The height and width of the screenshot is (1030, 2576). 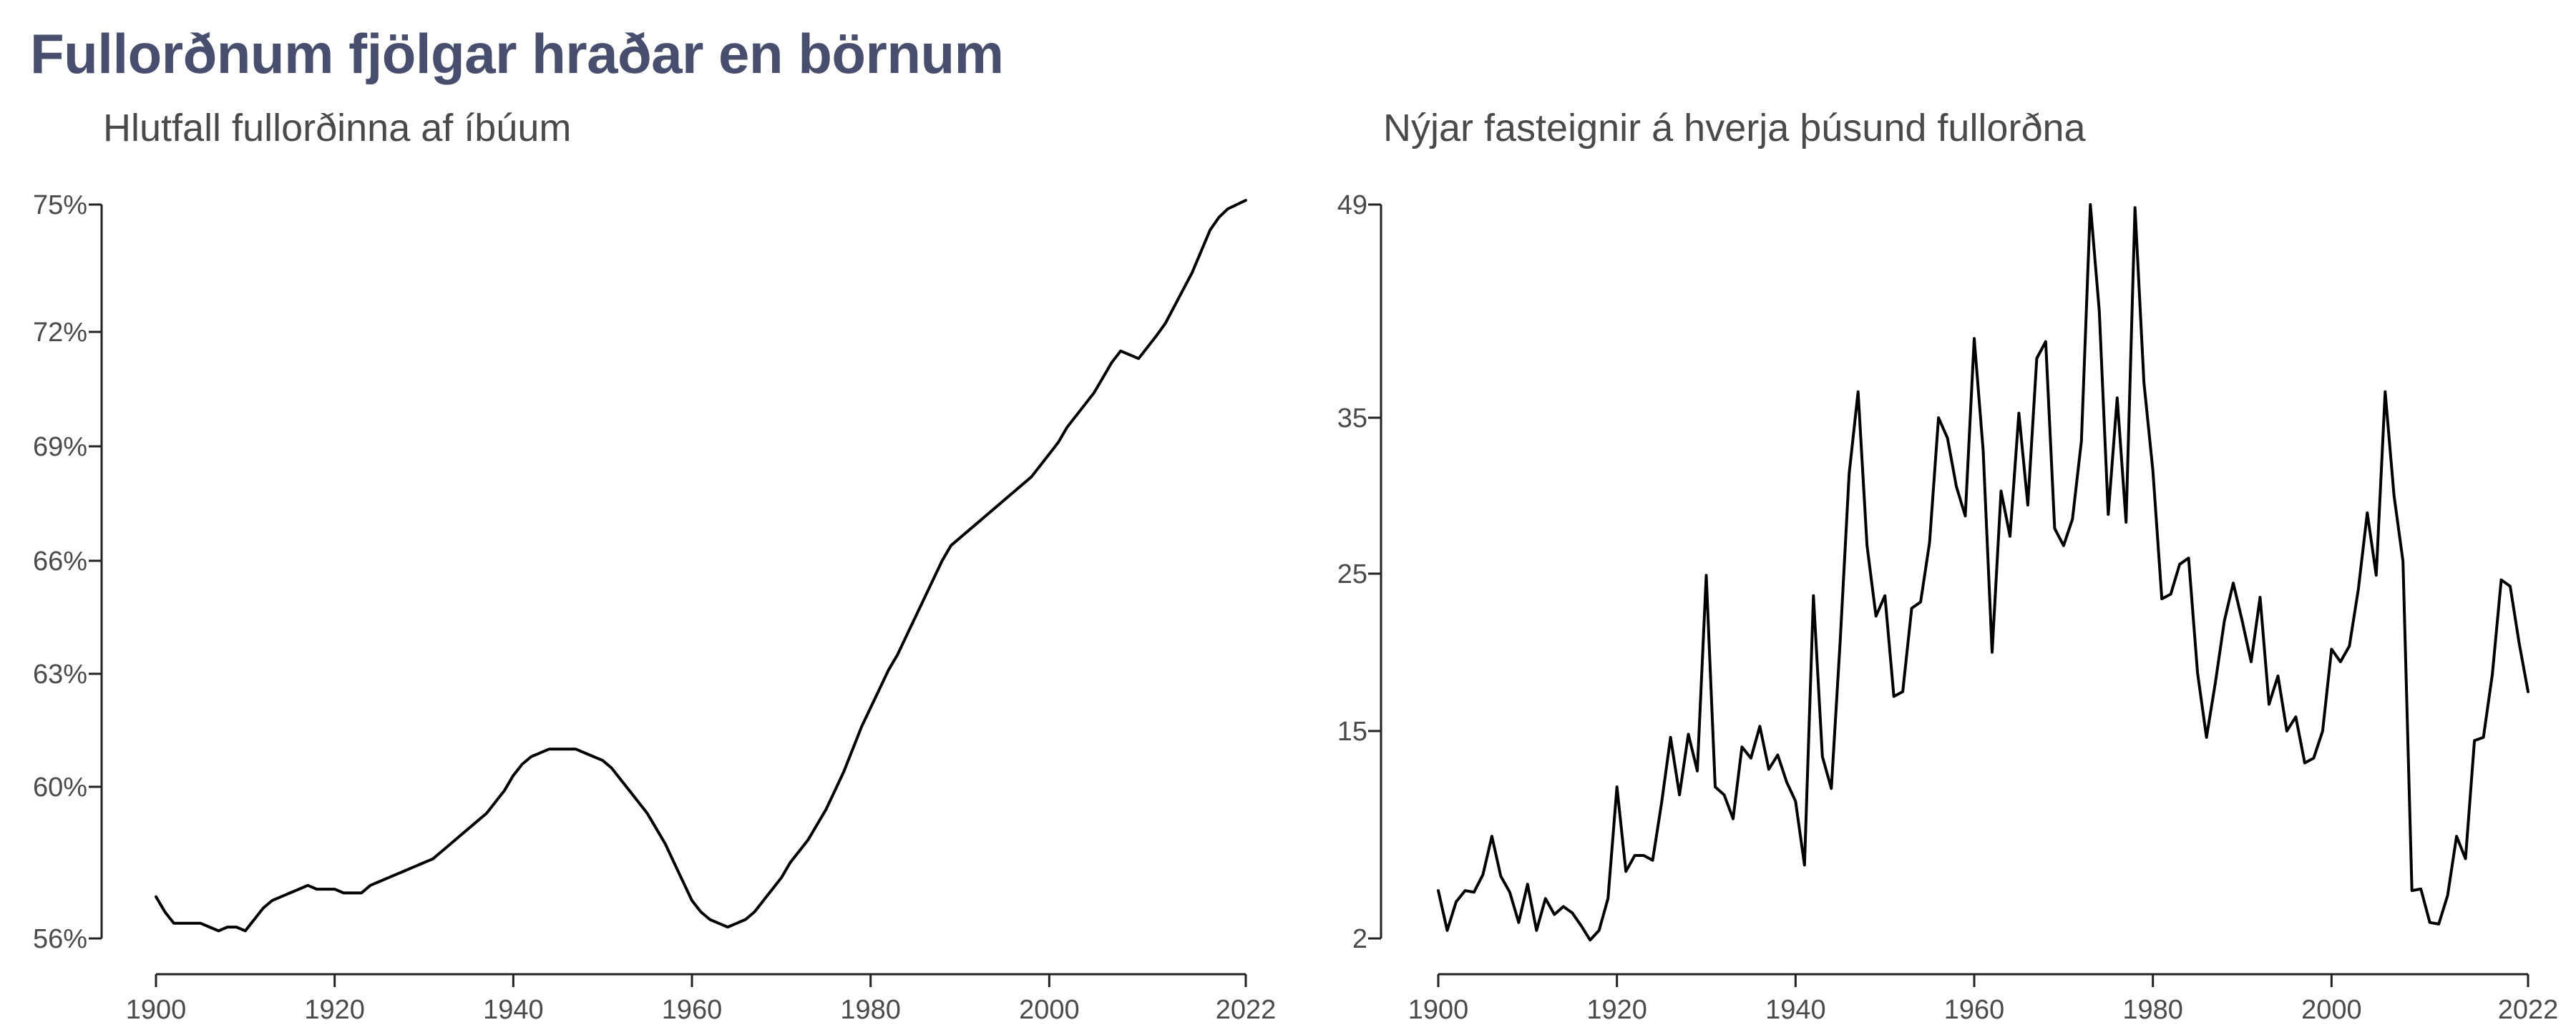 I want to click on right-x-tick-label: 1920, so click(x=1616, y=1010).